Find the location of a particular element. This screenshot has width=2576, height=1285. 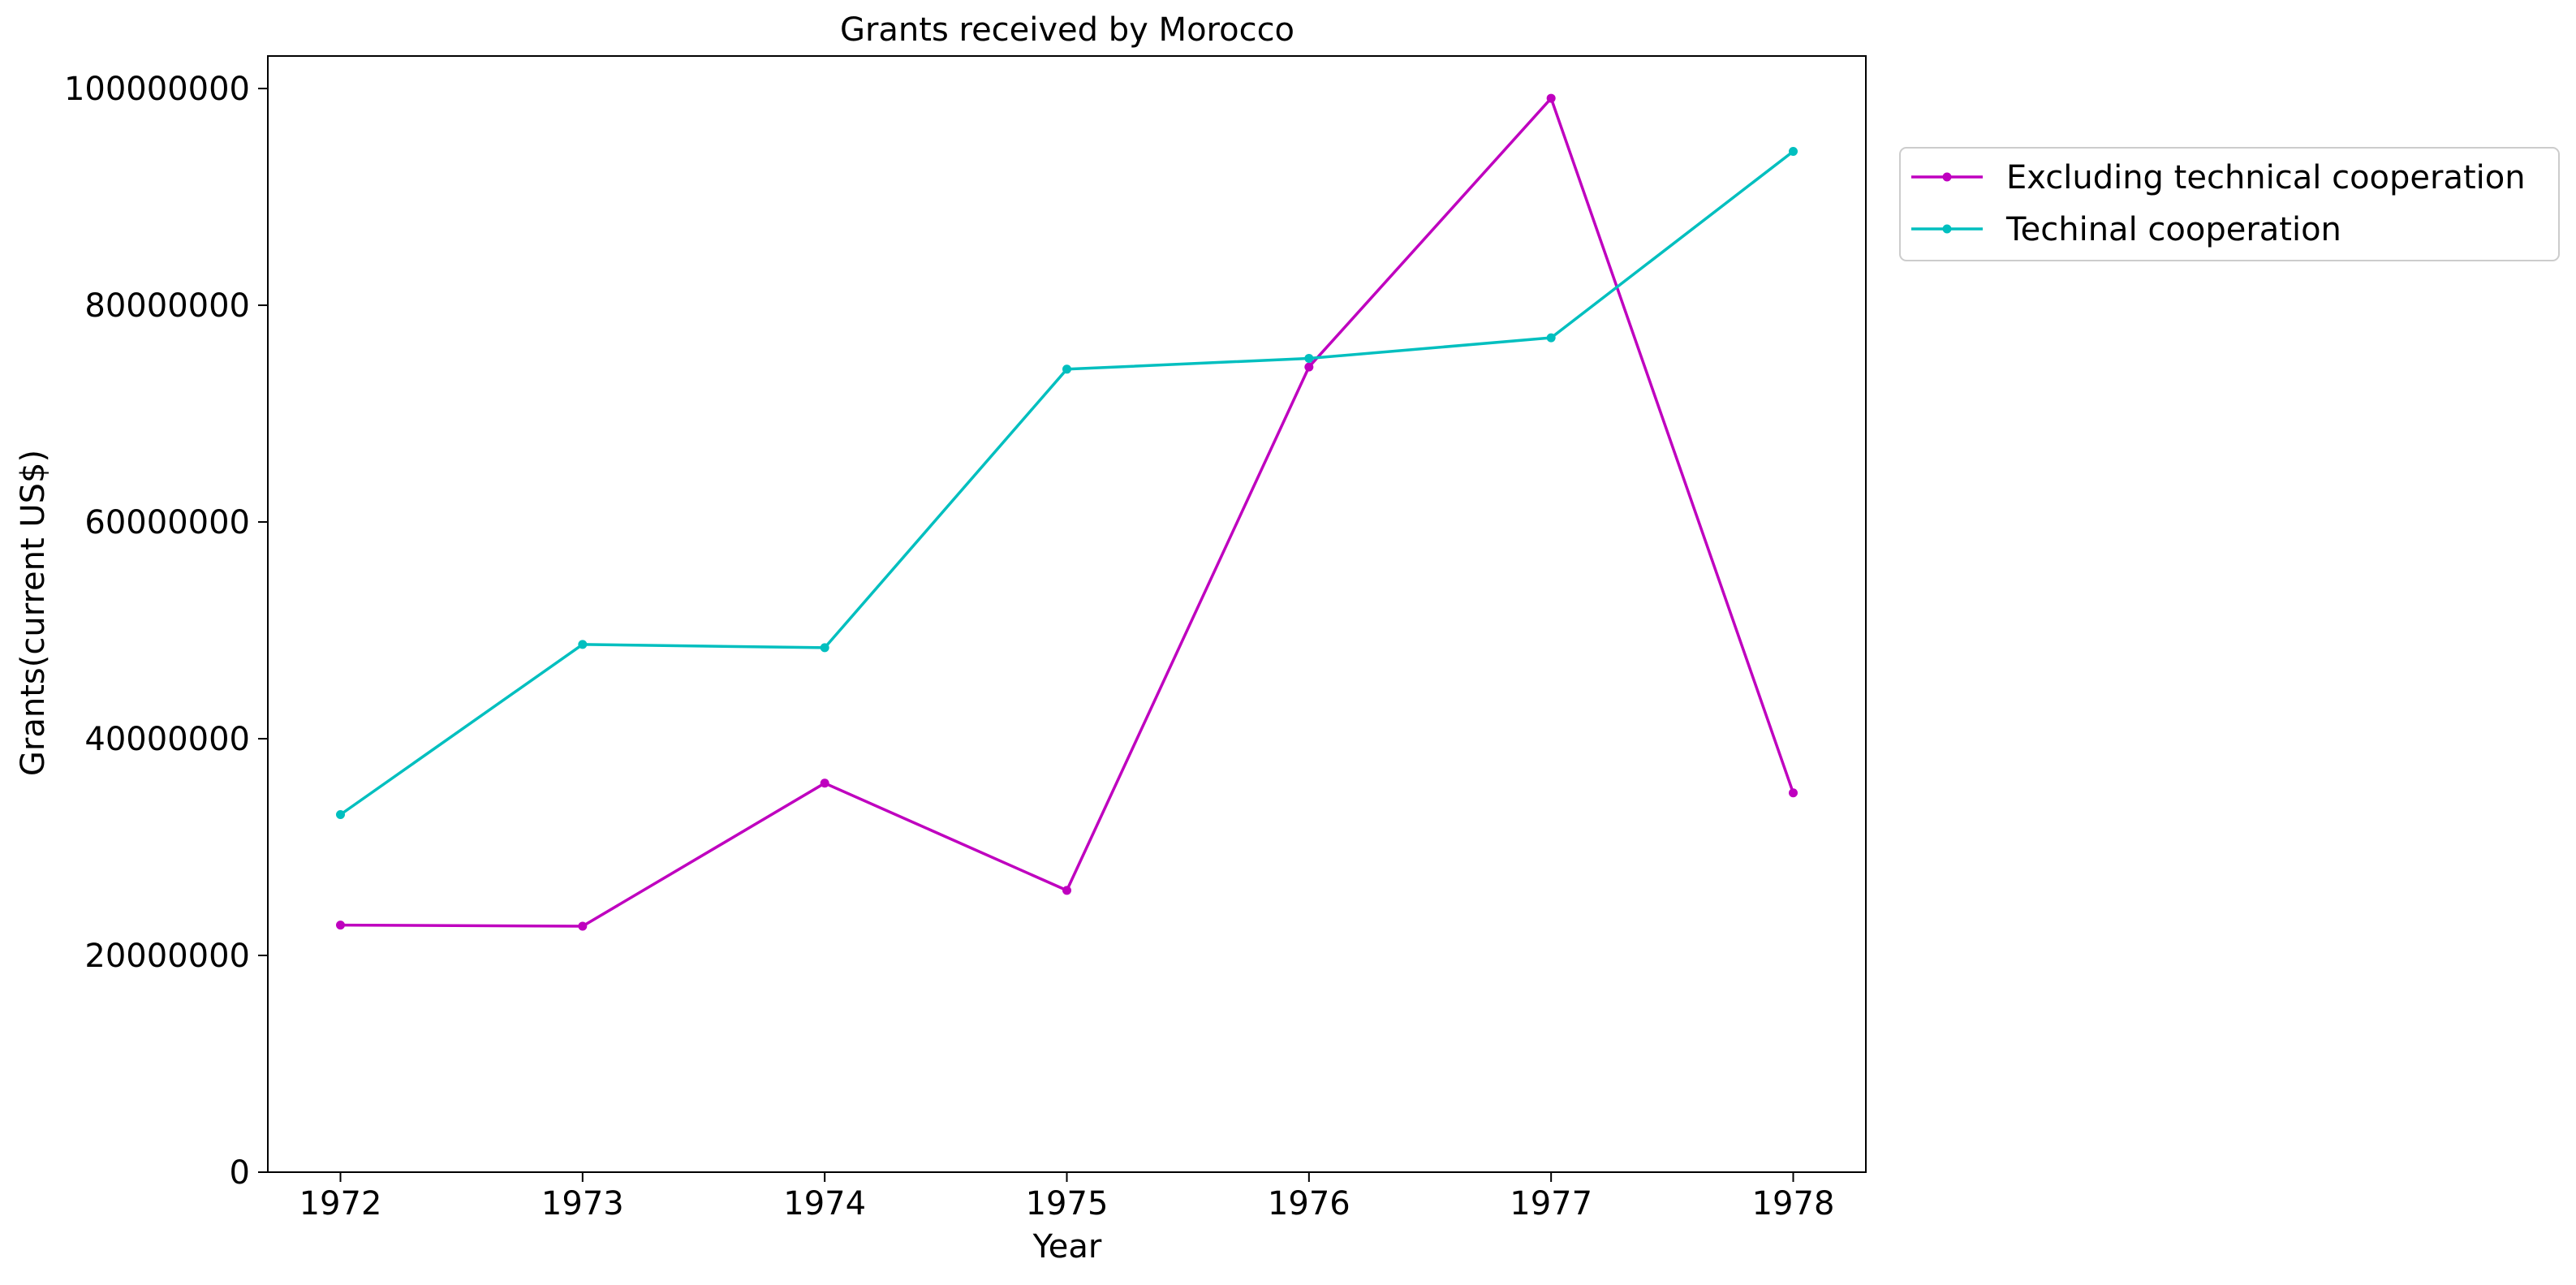

y-tick-label: 100000000 is located at coordinates (157, 90).